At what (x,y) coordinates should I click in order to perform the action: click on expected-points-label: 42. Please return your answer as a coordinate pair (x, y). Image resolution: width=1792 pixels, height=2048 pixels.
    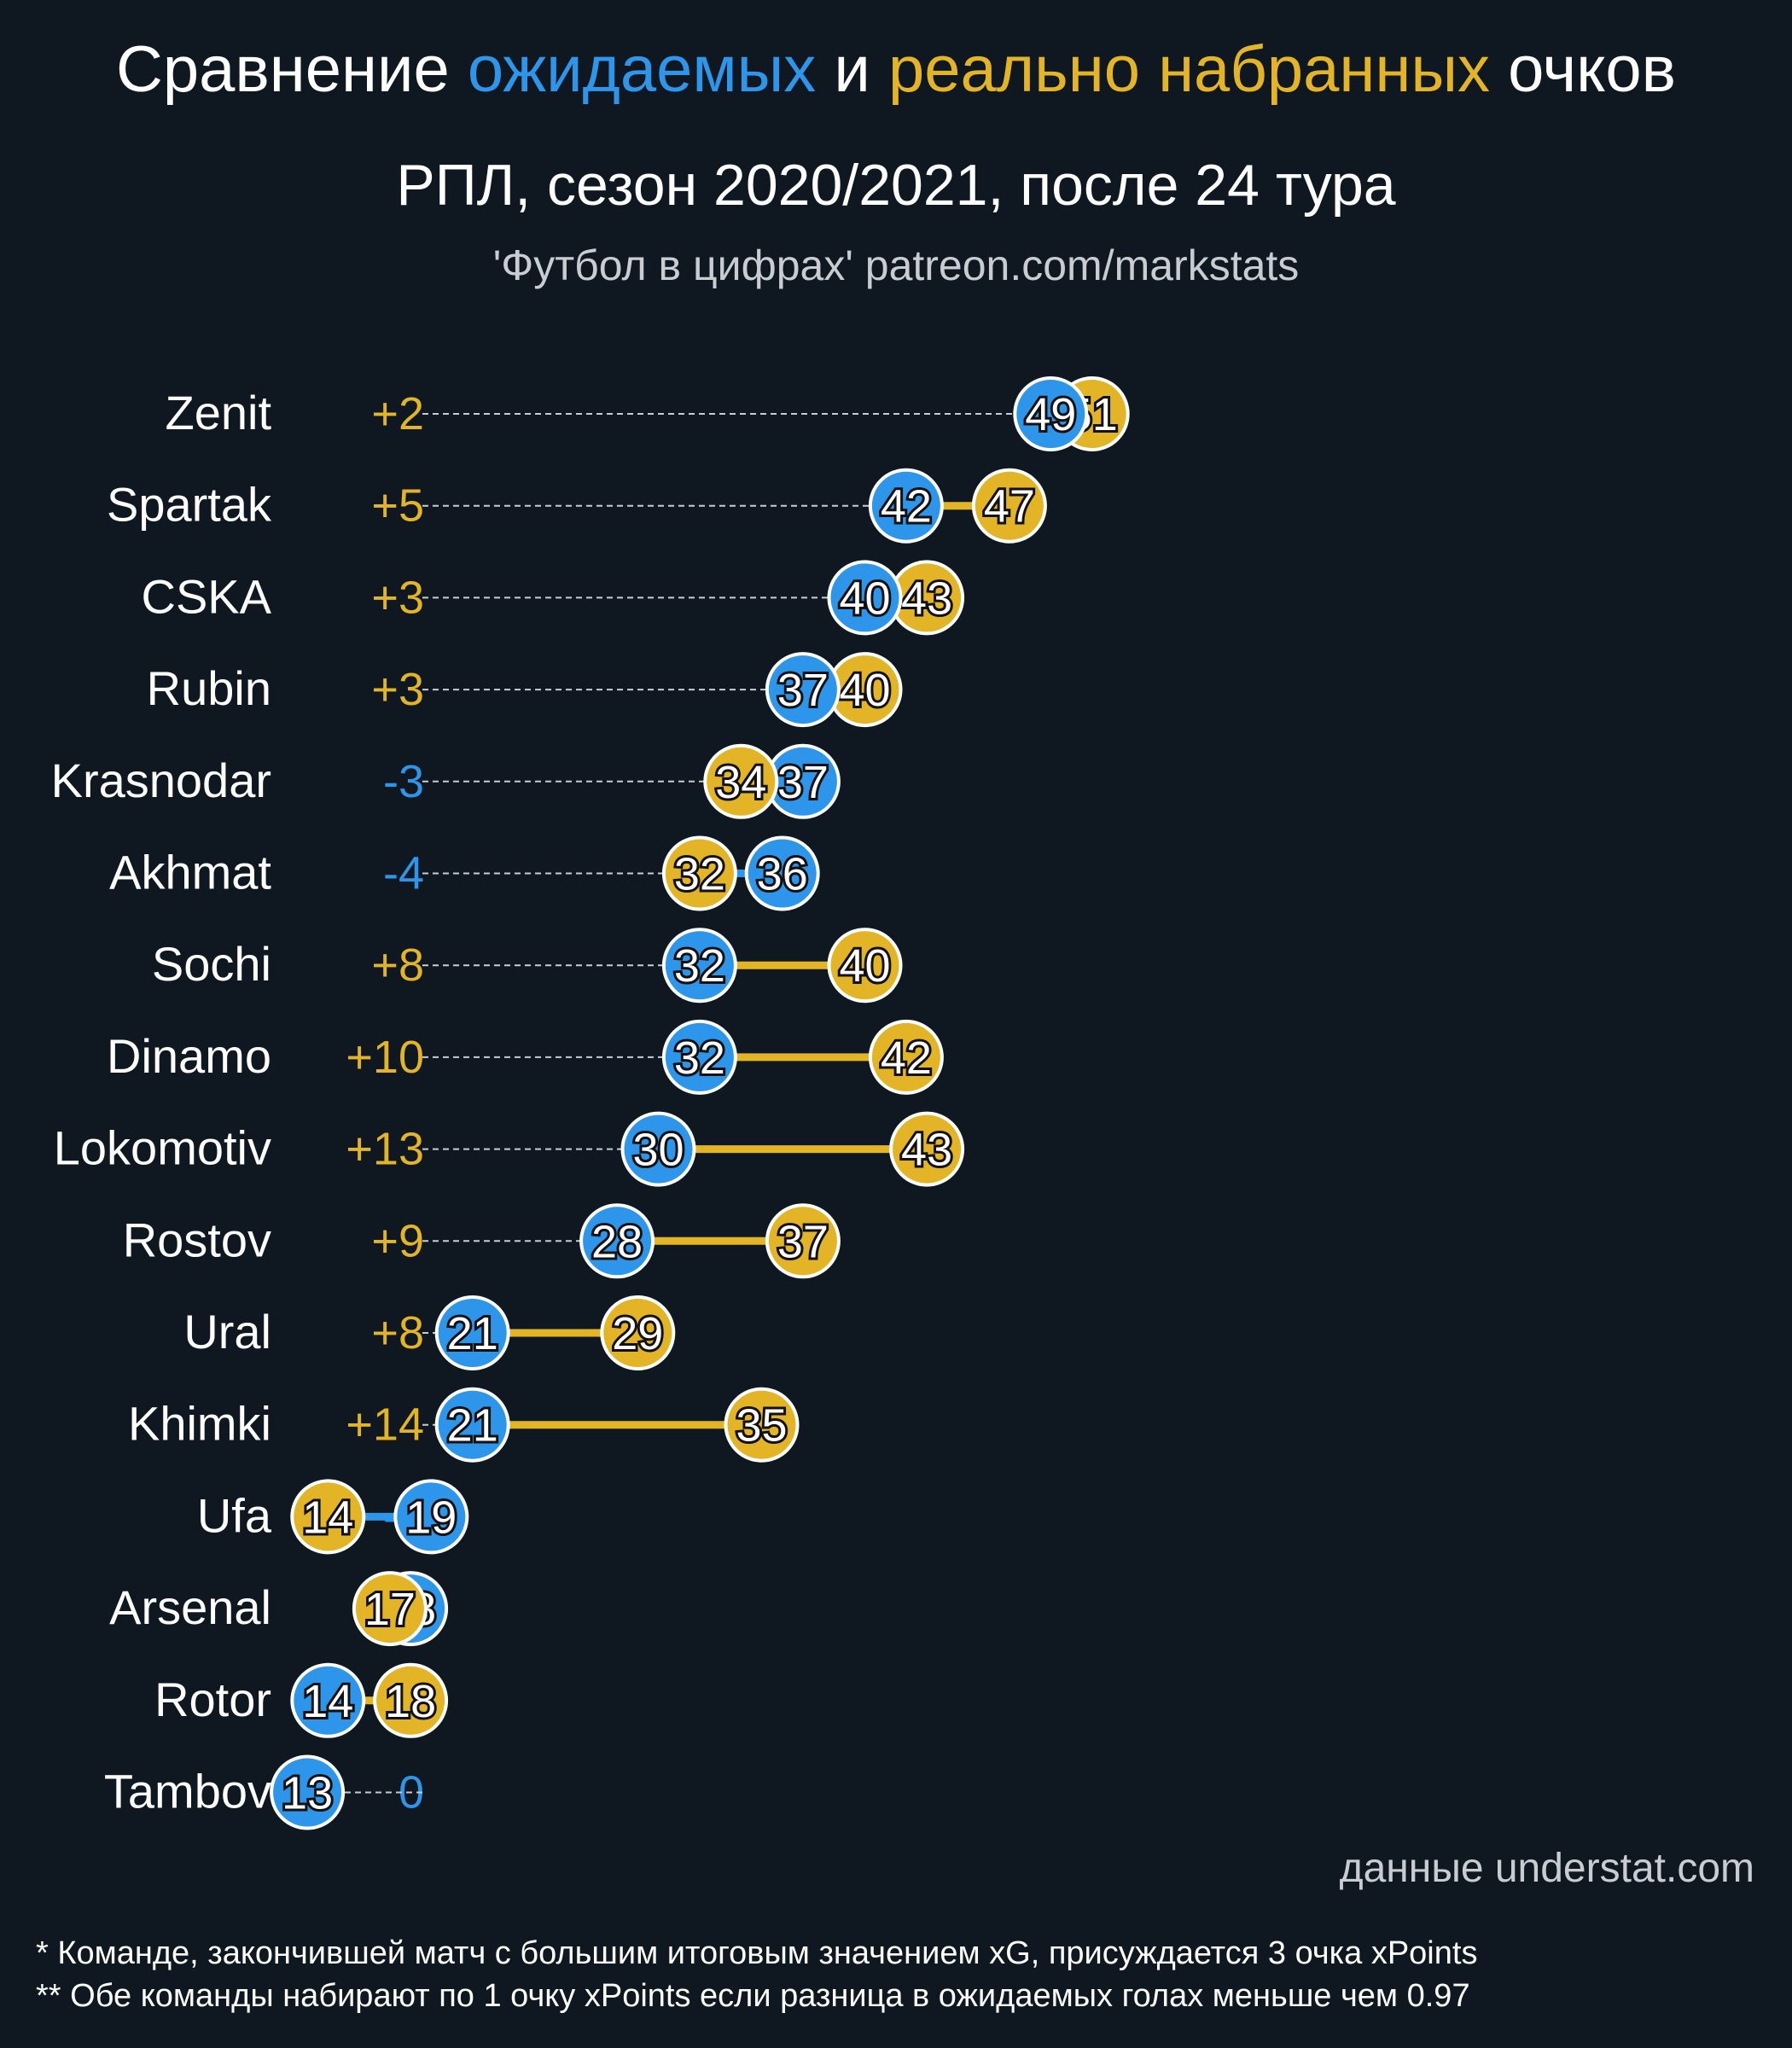
    Looking at the image, I should click on (907, 507).